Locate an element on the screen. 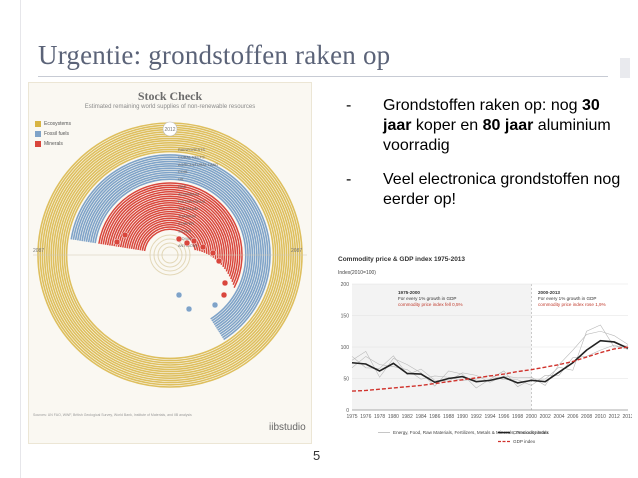 The image size is (638, 478). x-tick-label: 1982 is located at coordinates (407, 417).